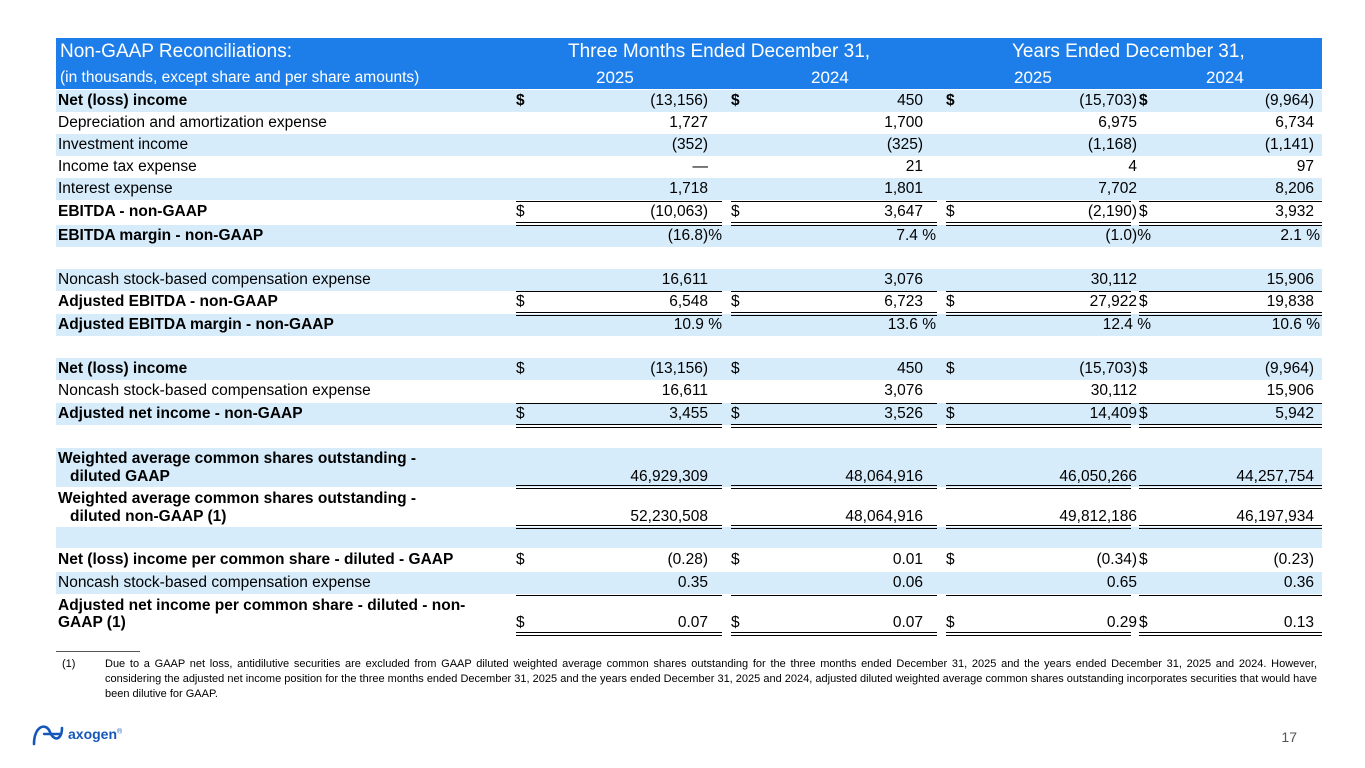 Image resolution: width=1365 pixels, height=768 pixels. What do you see at coordinates (115, 189) in the screenshot?
I see `row-label: Interest expense` at bounding box center [115, 189].